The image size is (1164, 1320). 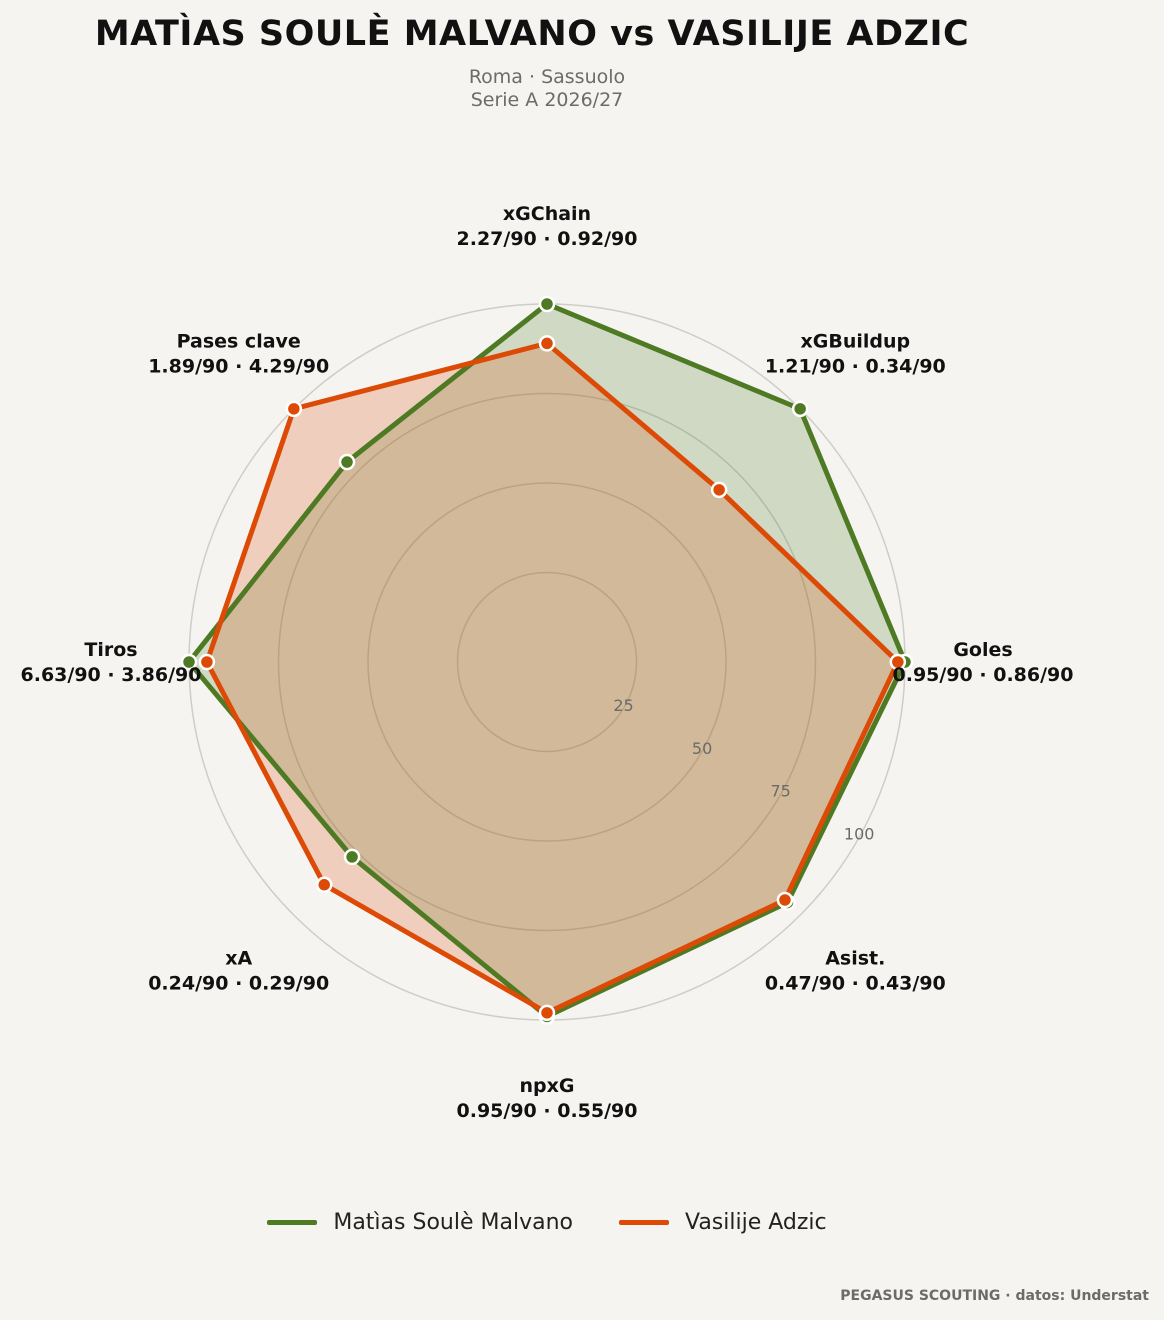 I want to click on axis-values-1: 2.27/90 · 0.92/90, so click(x=547, y=239).